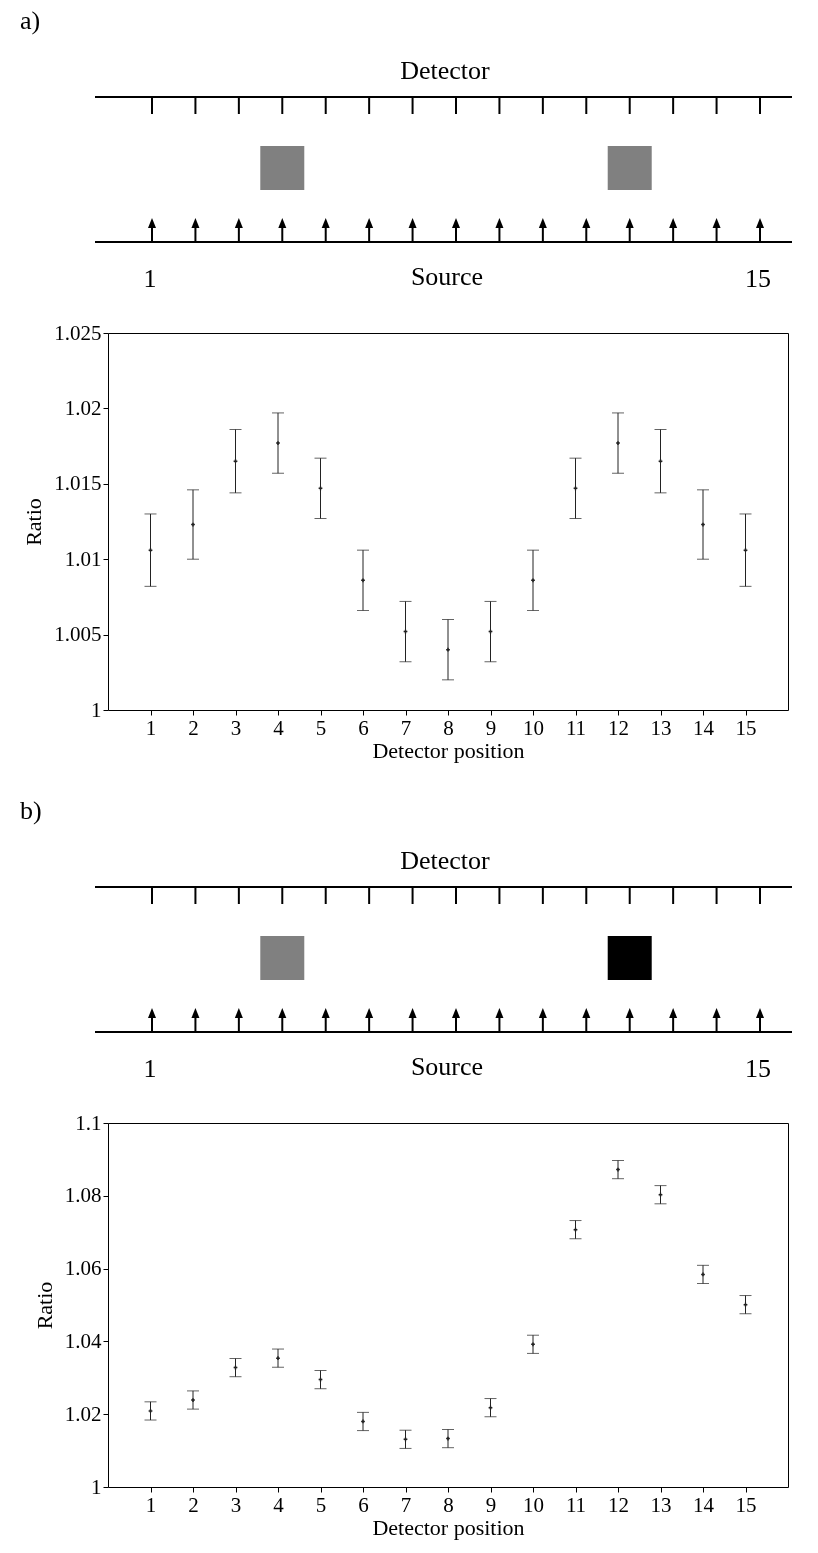  Describe the element at coordinates (78, 483) in the screenshot. I see `y-tick-label: 1.015` at that location.